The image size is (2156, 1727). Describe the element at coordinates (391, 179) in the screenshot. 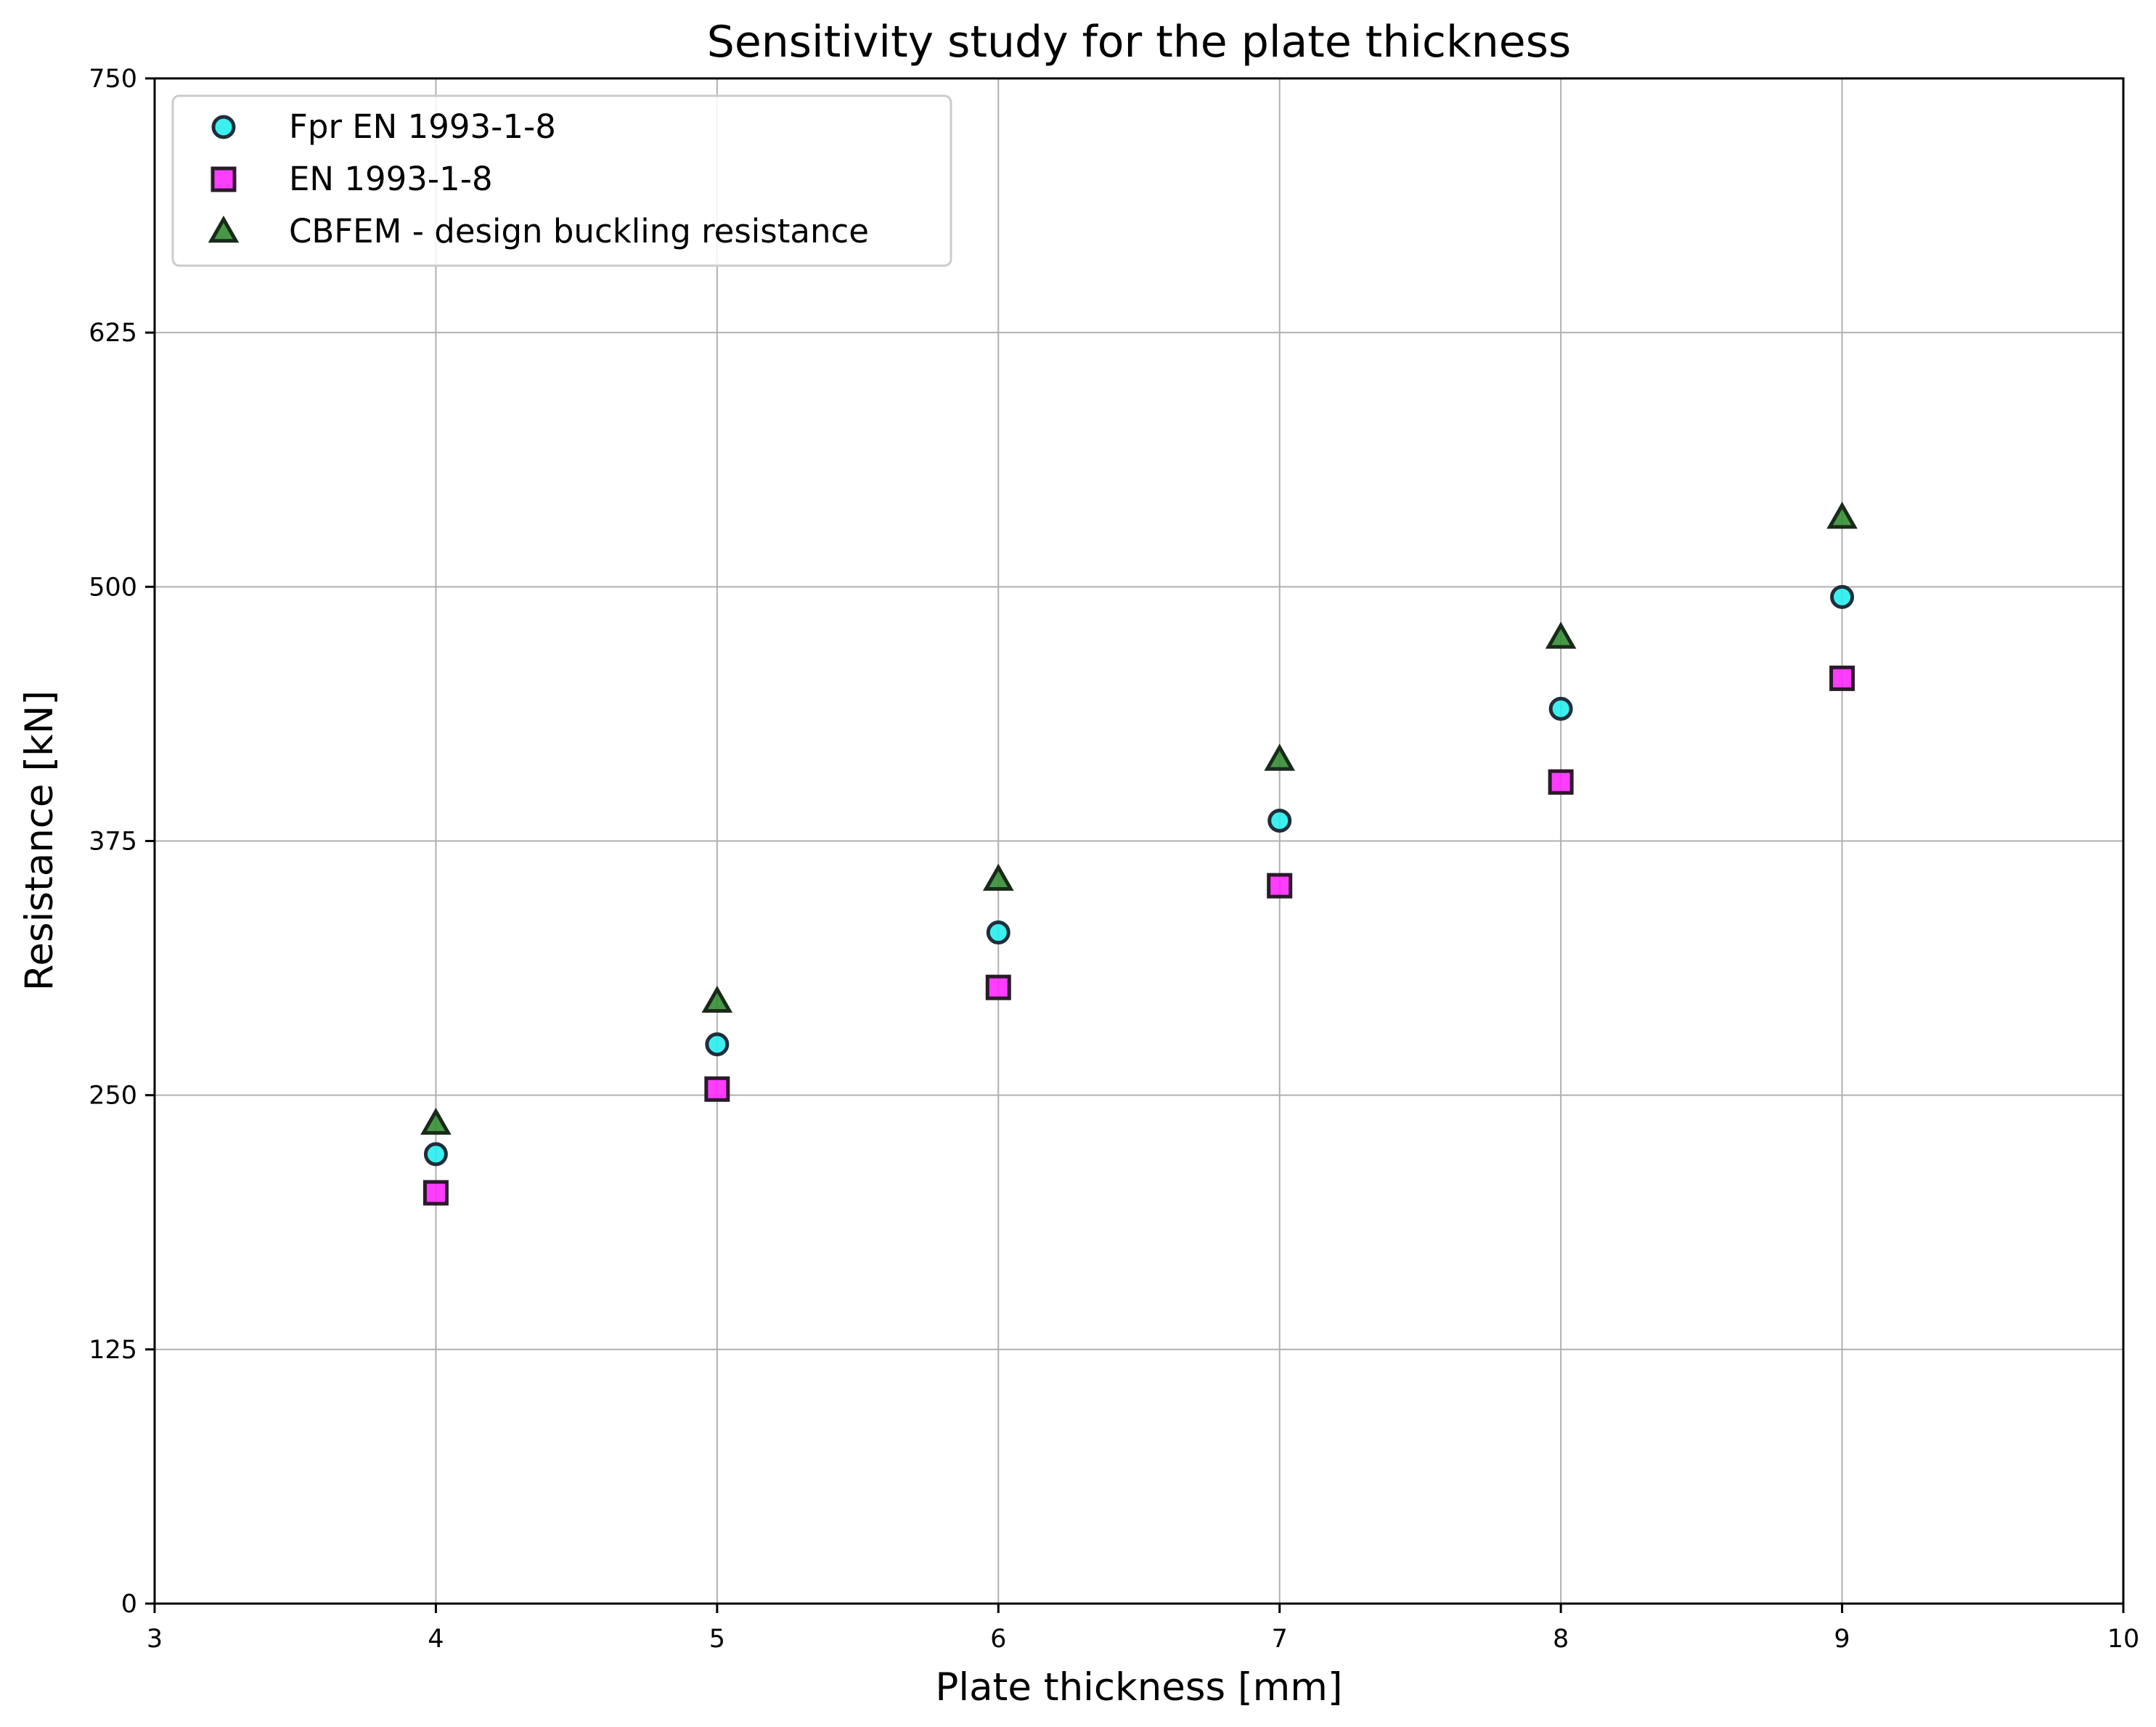

I see `legend-label-en: EN 1993-1-8` at that location.